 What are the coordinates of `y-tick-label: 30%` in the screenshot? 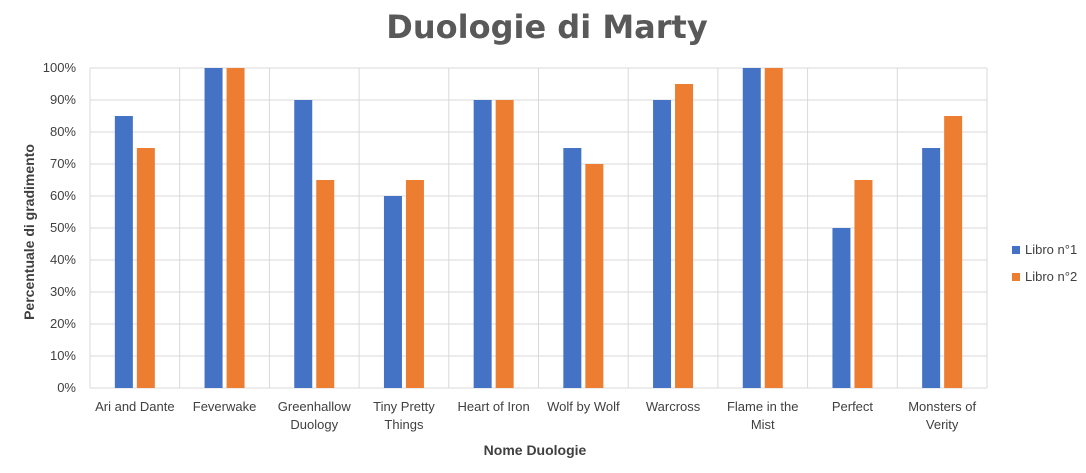 It's located at (63, 291).